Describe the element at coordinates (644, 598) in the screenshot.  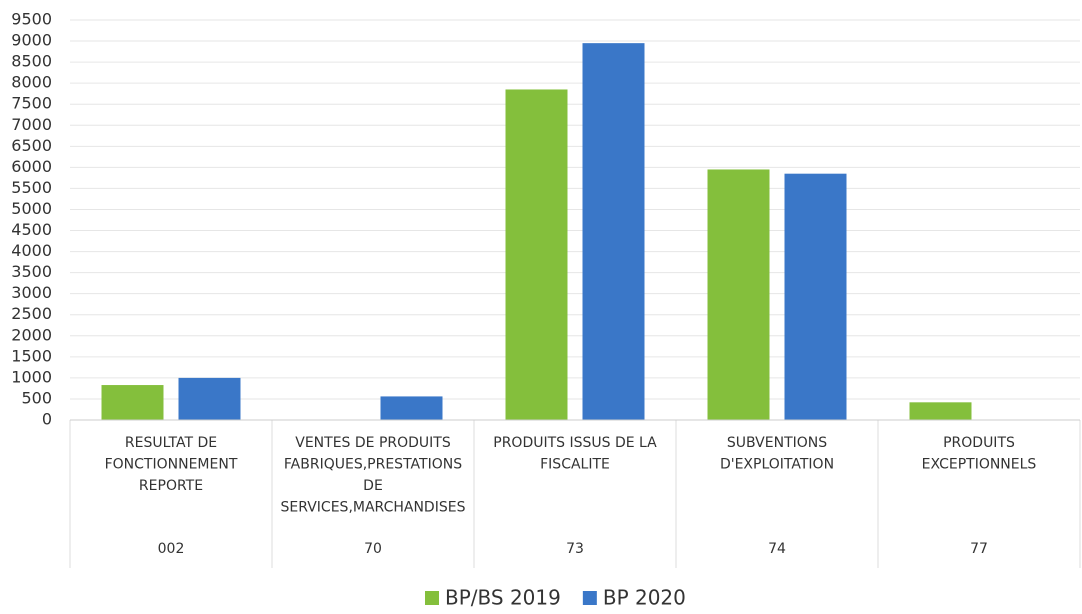
I see `legend-label: BP 2020` at that location.